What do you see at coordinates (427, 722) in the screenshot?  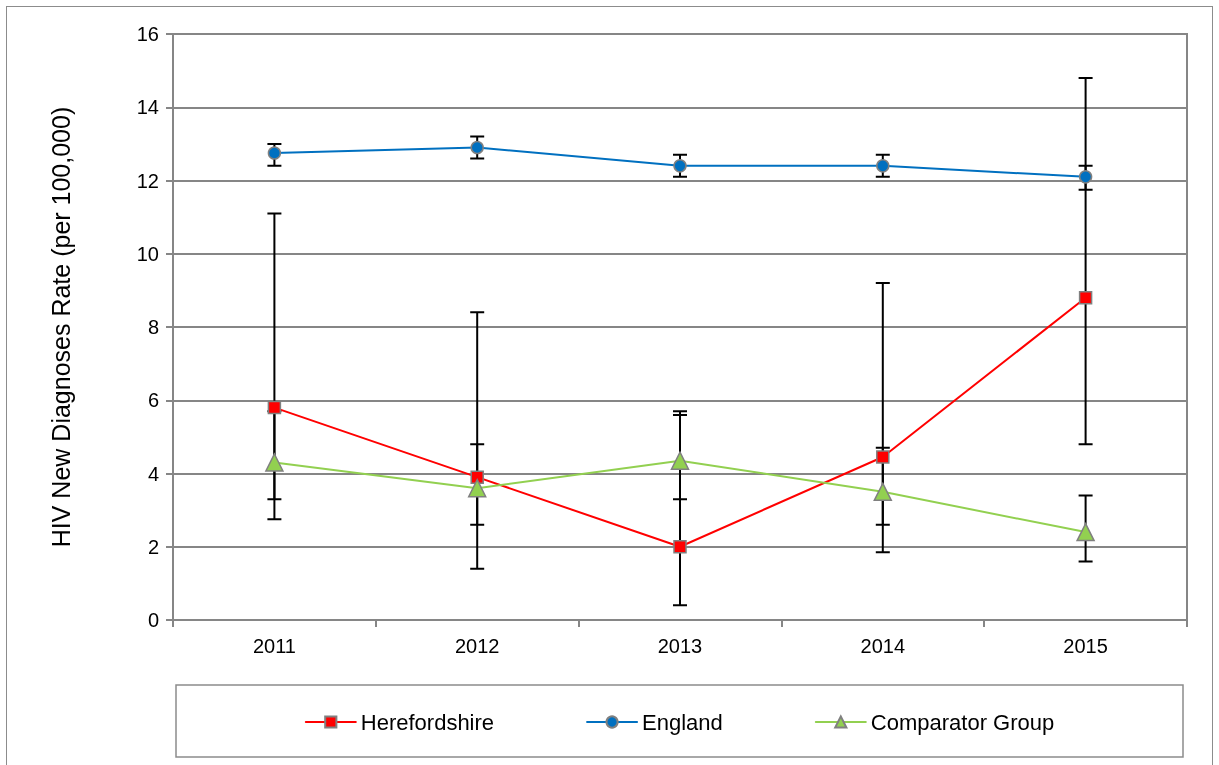 I see `legend-label: Herefordshire` at bounding box center [427, 722].